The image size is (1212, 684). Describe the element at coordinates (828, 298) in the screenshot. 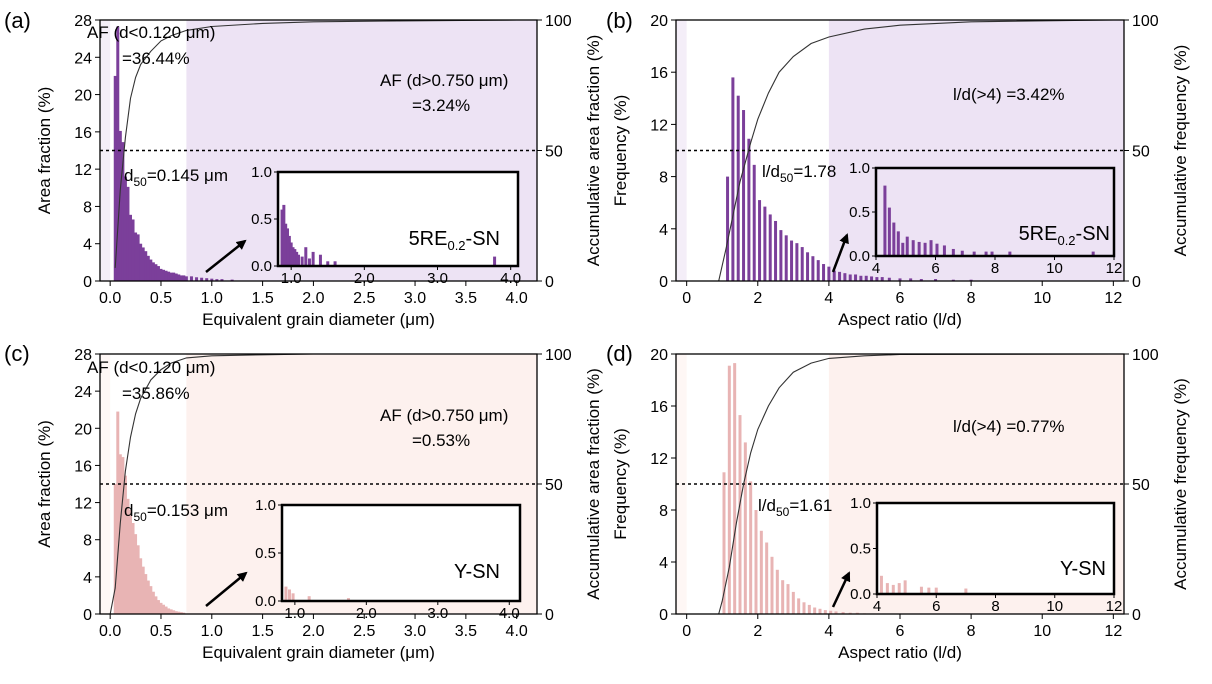

I see `x-tick-label: 4` at that location.